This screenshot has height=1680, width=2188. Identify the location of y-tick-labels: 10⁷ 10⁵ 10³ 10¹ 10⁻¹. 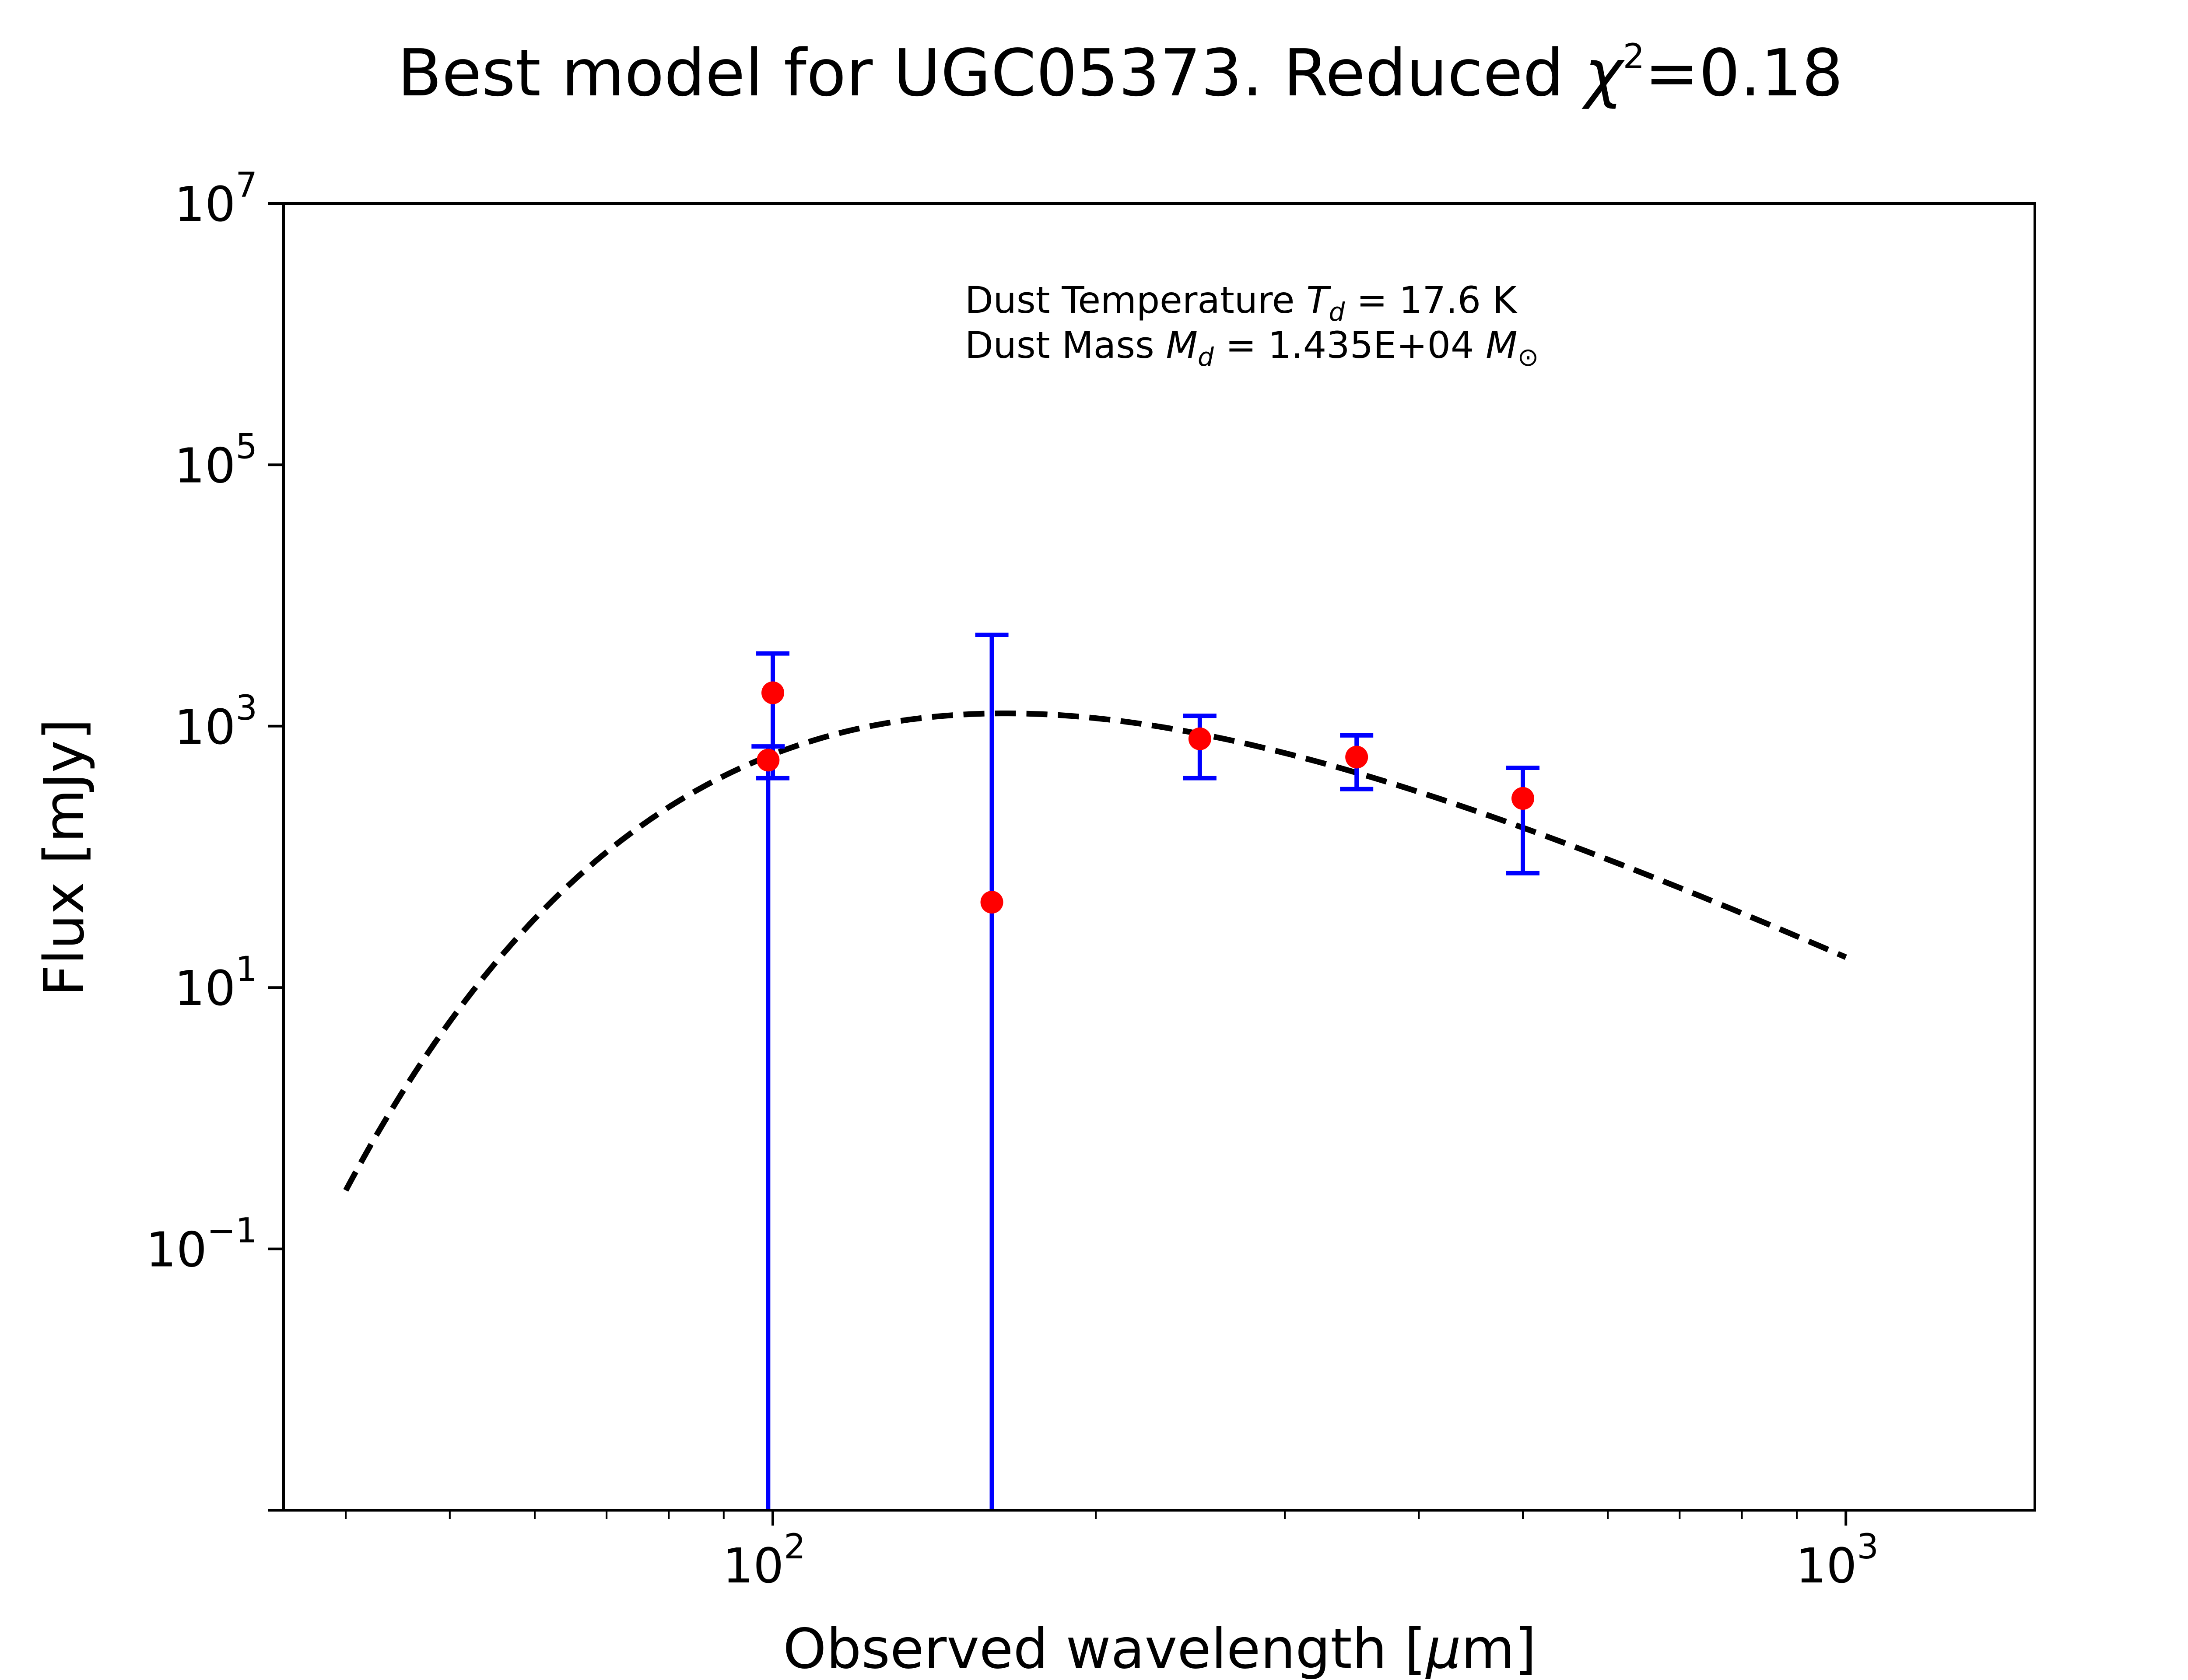
(201, 722).